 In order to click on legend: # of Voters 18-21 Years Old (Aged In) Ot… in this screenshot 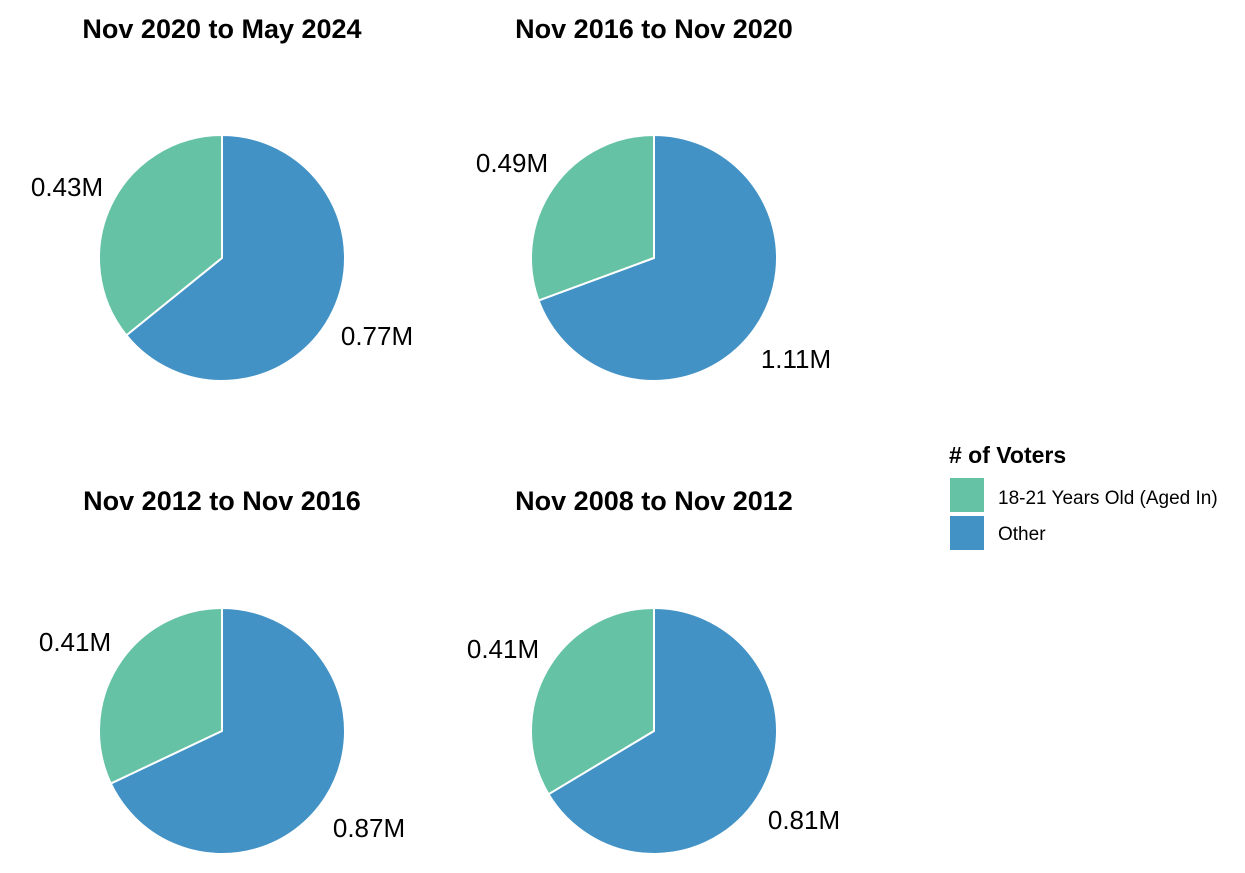, I will do `click(1083, 496)`.